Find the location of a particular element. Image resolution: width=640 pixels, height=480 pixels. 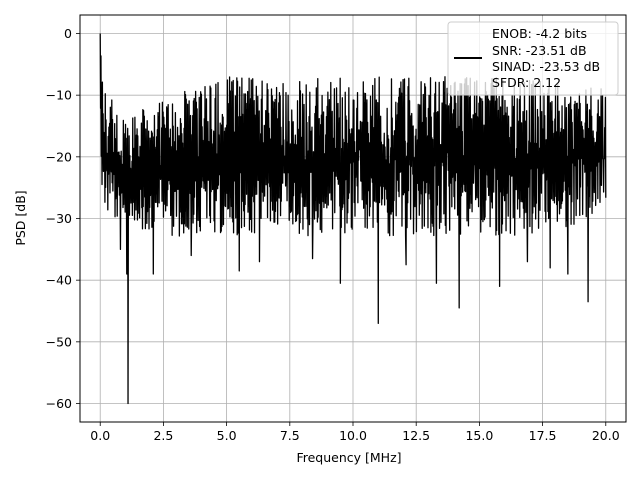

legend-box is located at coordinates (533, 58).